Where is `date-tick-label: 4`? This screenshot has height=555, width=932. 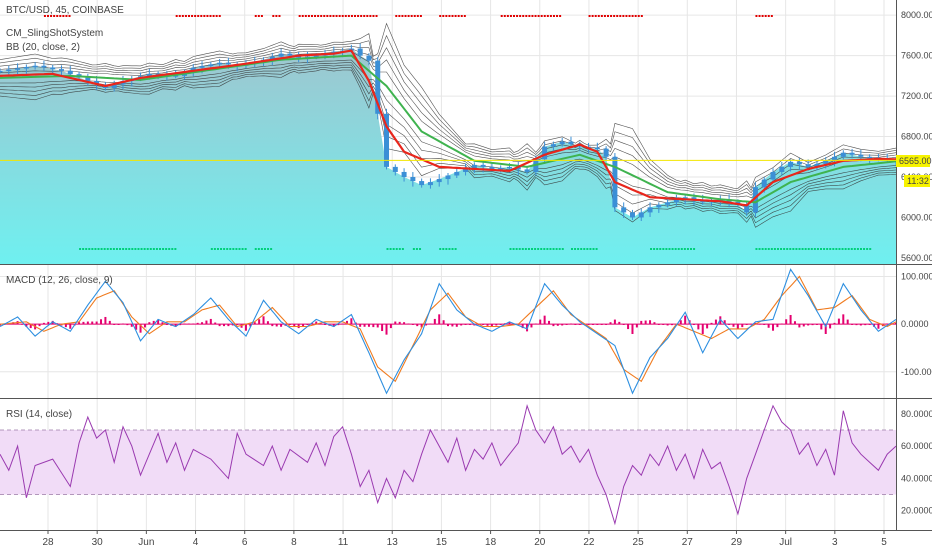 date-tick-label: 4 is located at coordinates (196, 542).